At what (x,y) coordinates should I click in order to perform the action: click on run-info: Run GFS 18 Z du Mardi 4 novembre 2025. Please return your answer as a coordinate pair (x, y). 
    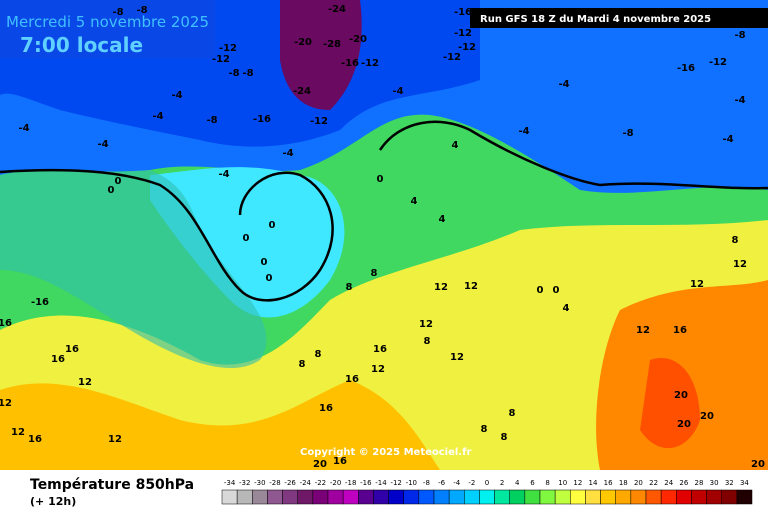
    Looking at the image, I should click on (595, 19).